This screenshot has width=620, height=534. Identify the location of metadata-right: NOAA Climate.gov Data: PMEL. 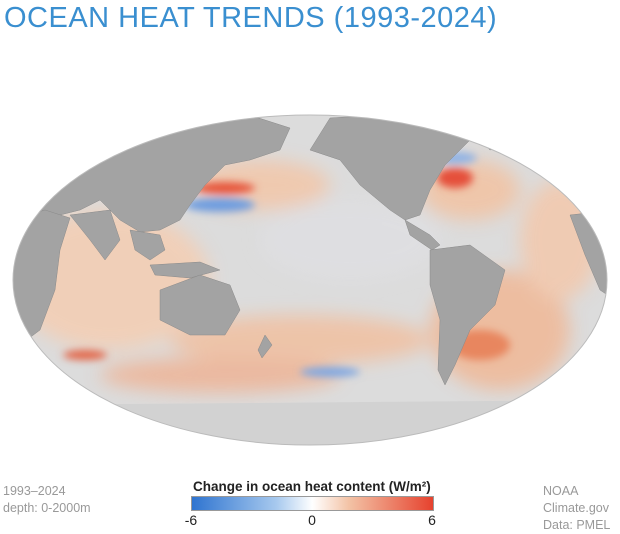
(581, 508).